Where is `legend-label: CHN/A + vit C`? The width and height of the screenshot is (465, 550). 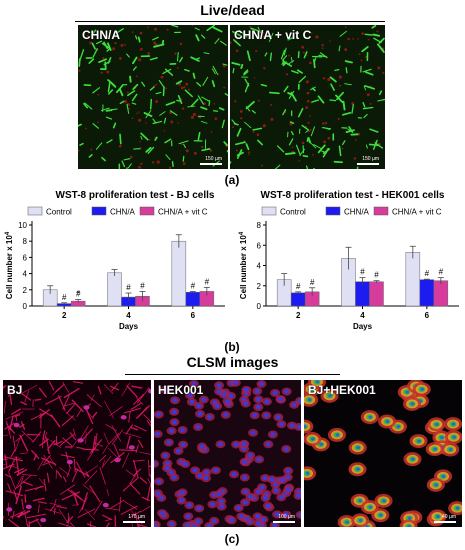
legend-label: CHN/A + vit C is located at coordinates (417, 212).